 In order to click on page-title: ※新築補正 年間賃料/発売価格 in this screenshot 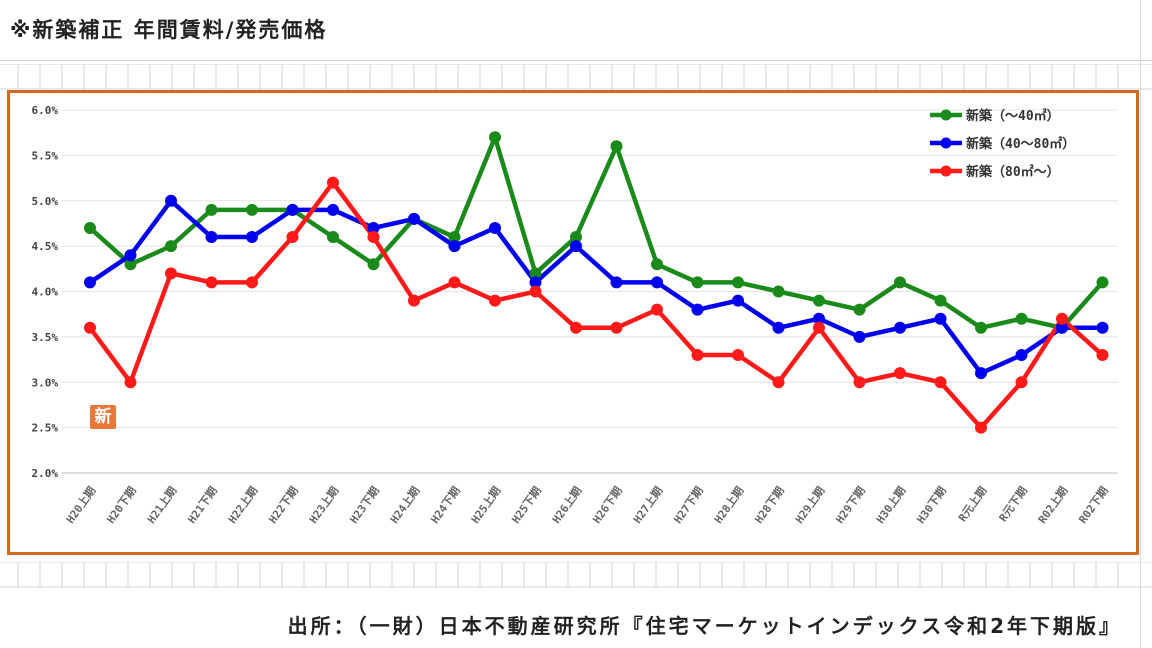, I will do `click(169, 30)`.